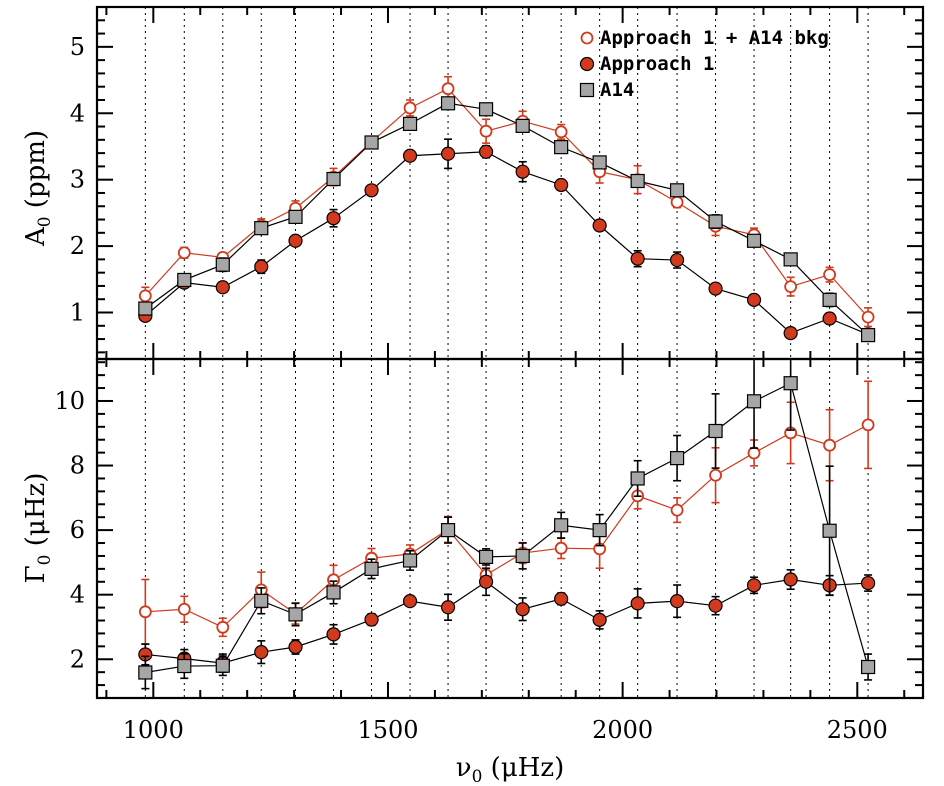 This screenshot has height=786, width=944. I want to click on x-axis-label: ν0 (μHz), so click(510, 769).